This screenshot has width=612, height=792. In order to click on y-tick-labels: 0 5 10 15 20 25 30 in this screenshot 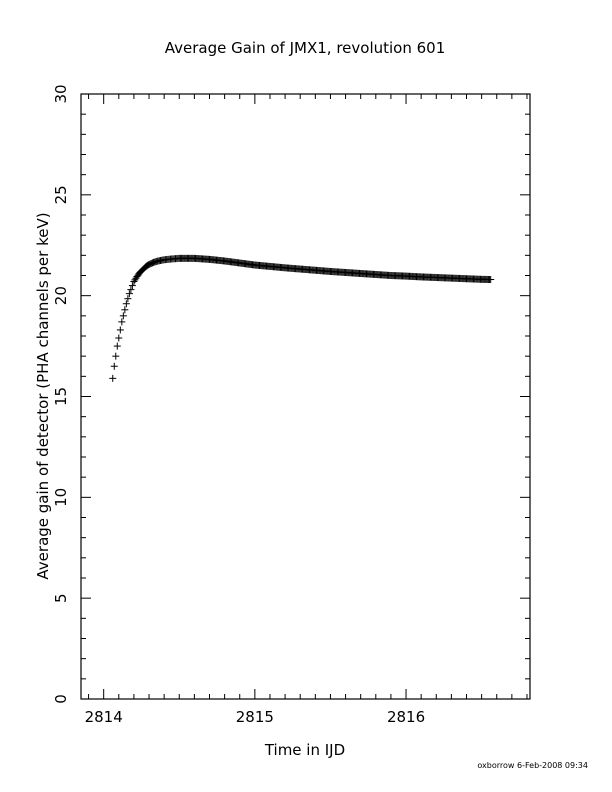, I will do `click(61, 393)`.